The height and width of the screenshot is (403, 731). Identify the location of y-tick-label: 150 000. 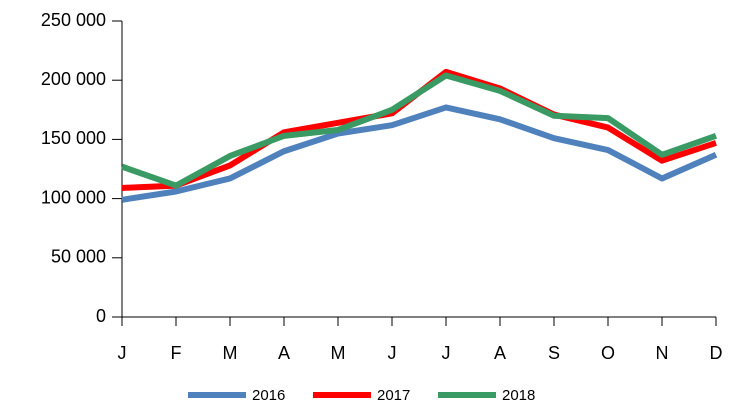
(73, 138).